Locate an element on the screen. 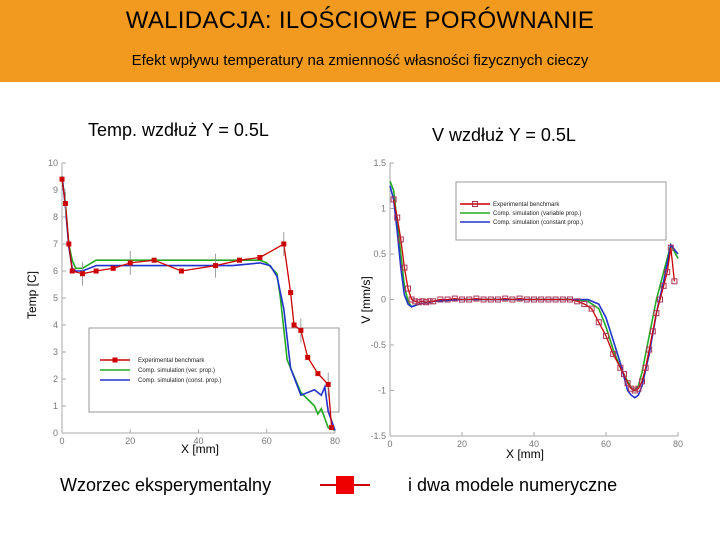 The height and width of the screenshot is (540, 720). temp-legend-box is located at coordinates (214, 370).